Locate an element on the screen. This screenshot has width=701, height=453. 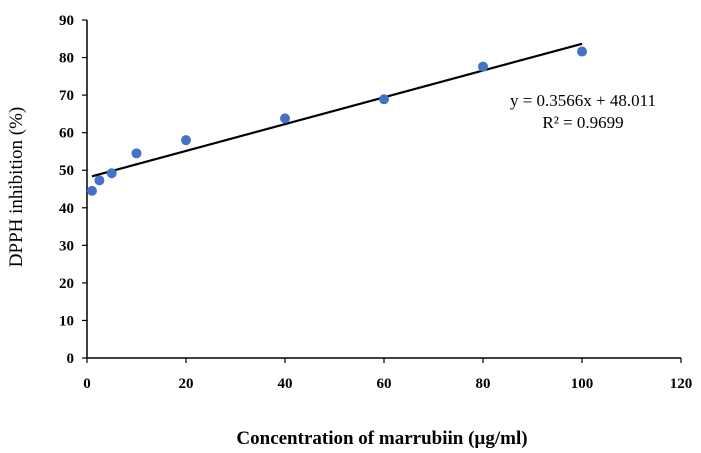
x-tick-label: 0 is located at coordinates (87, 384).